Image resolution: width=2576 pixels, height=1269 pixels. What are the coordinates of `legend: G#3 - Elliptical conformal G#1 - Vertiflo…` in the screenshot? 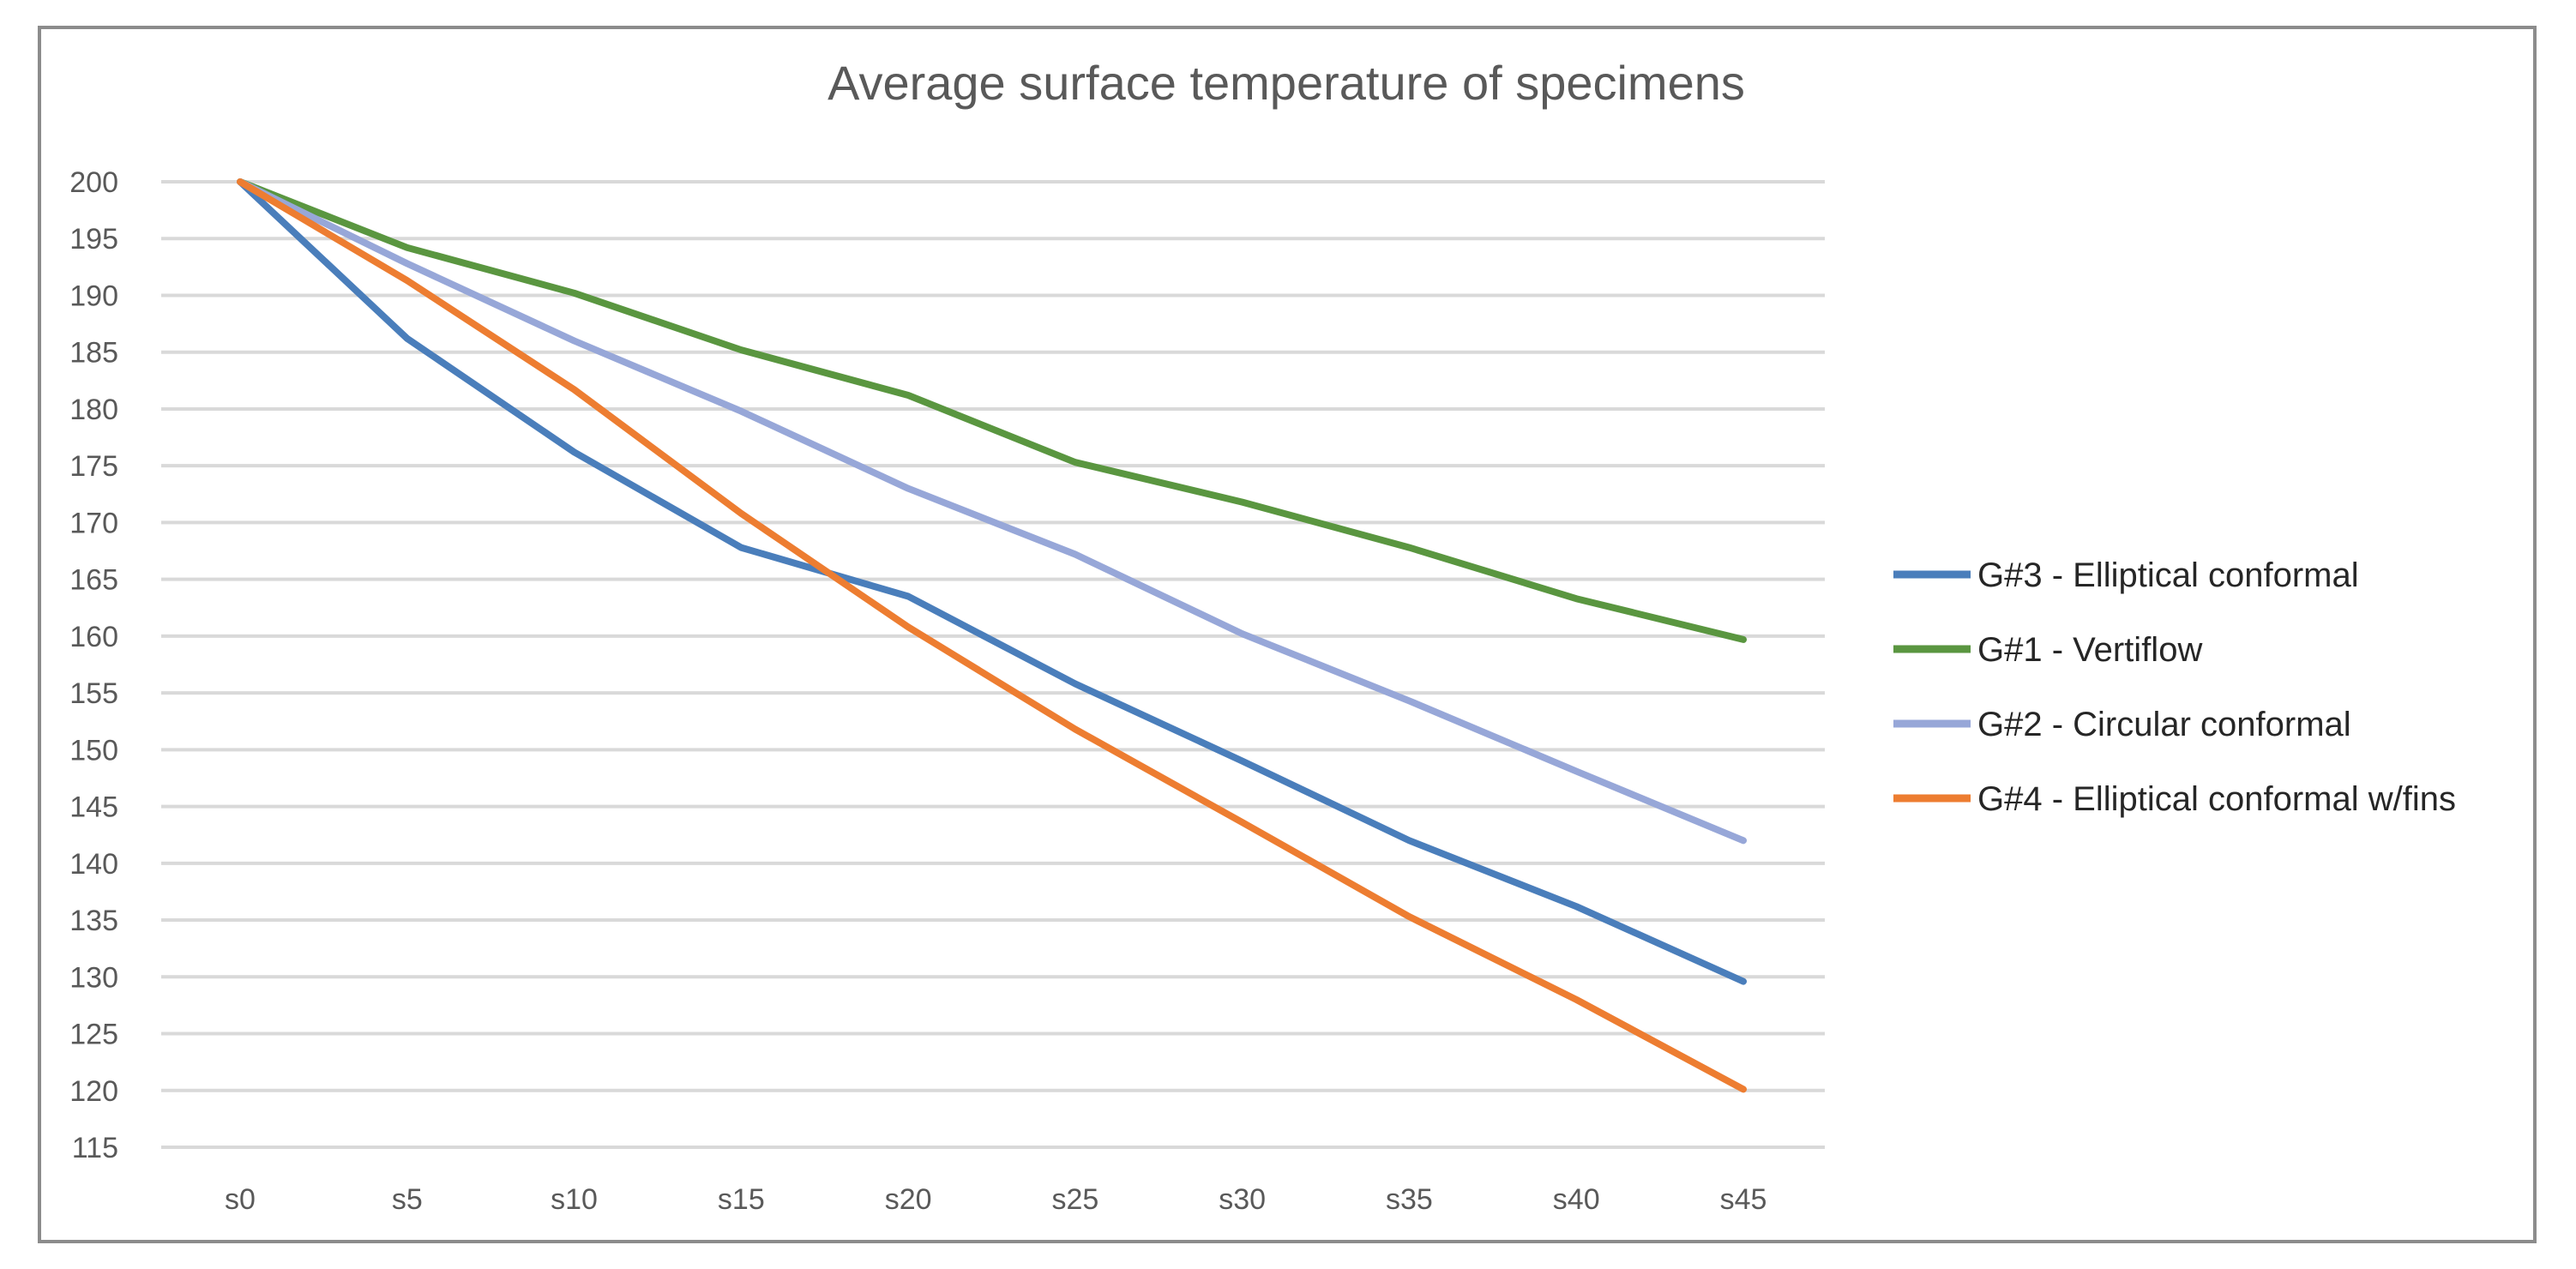 It's located at (2174, 687).